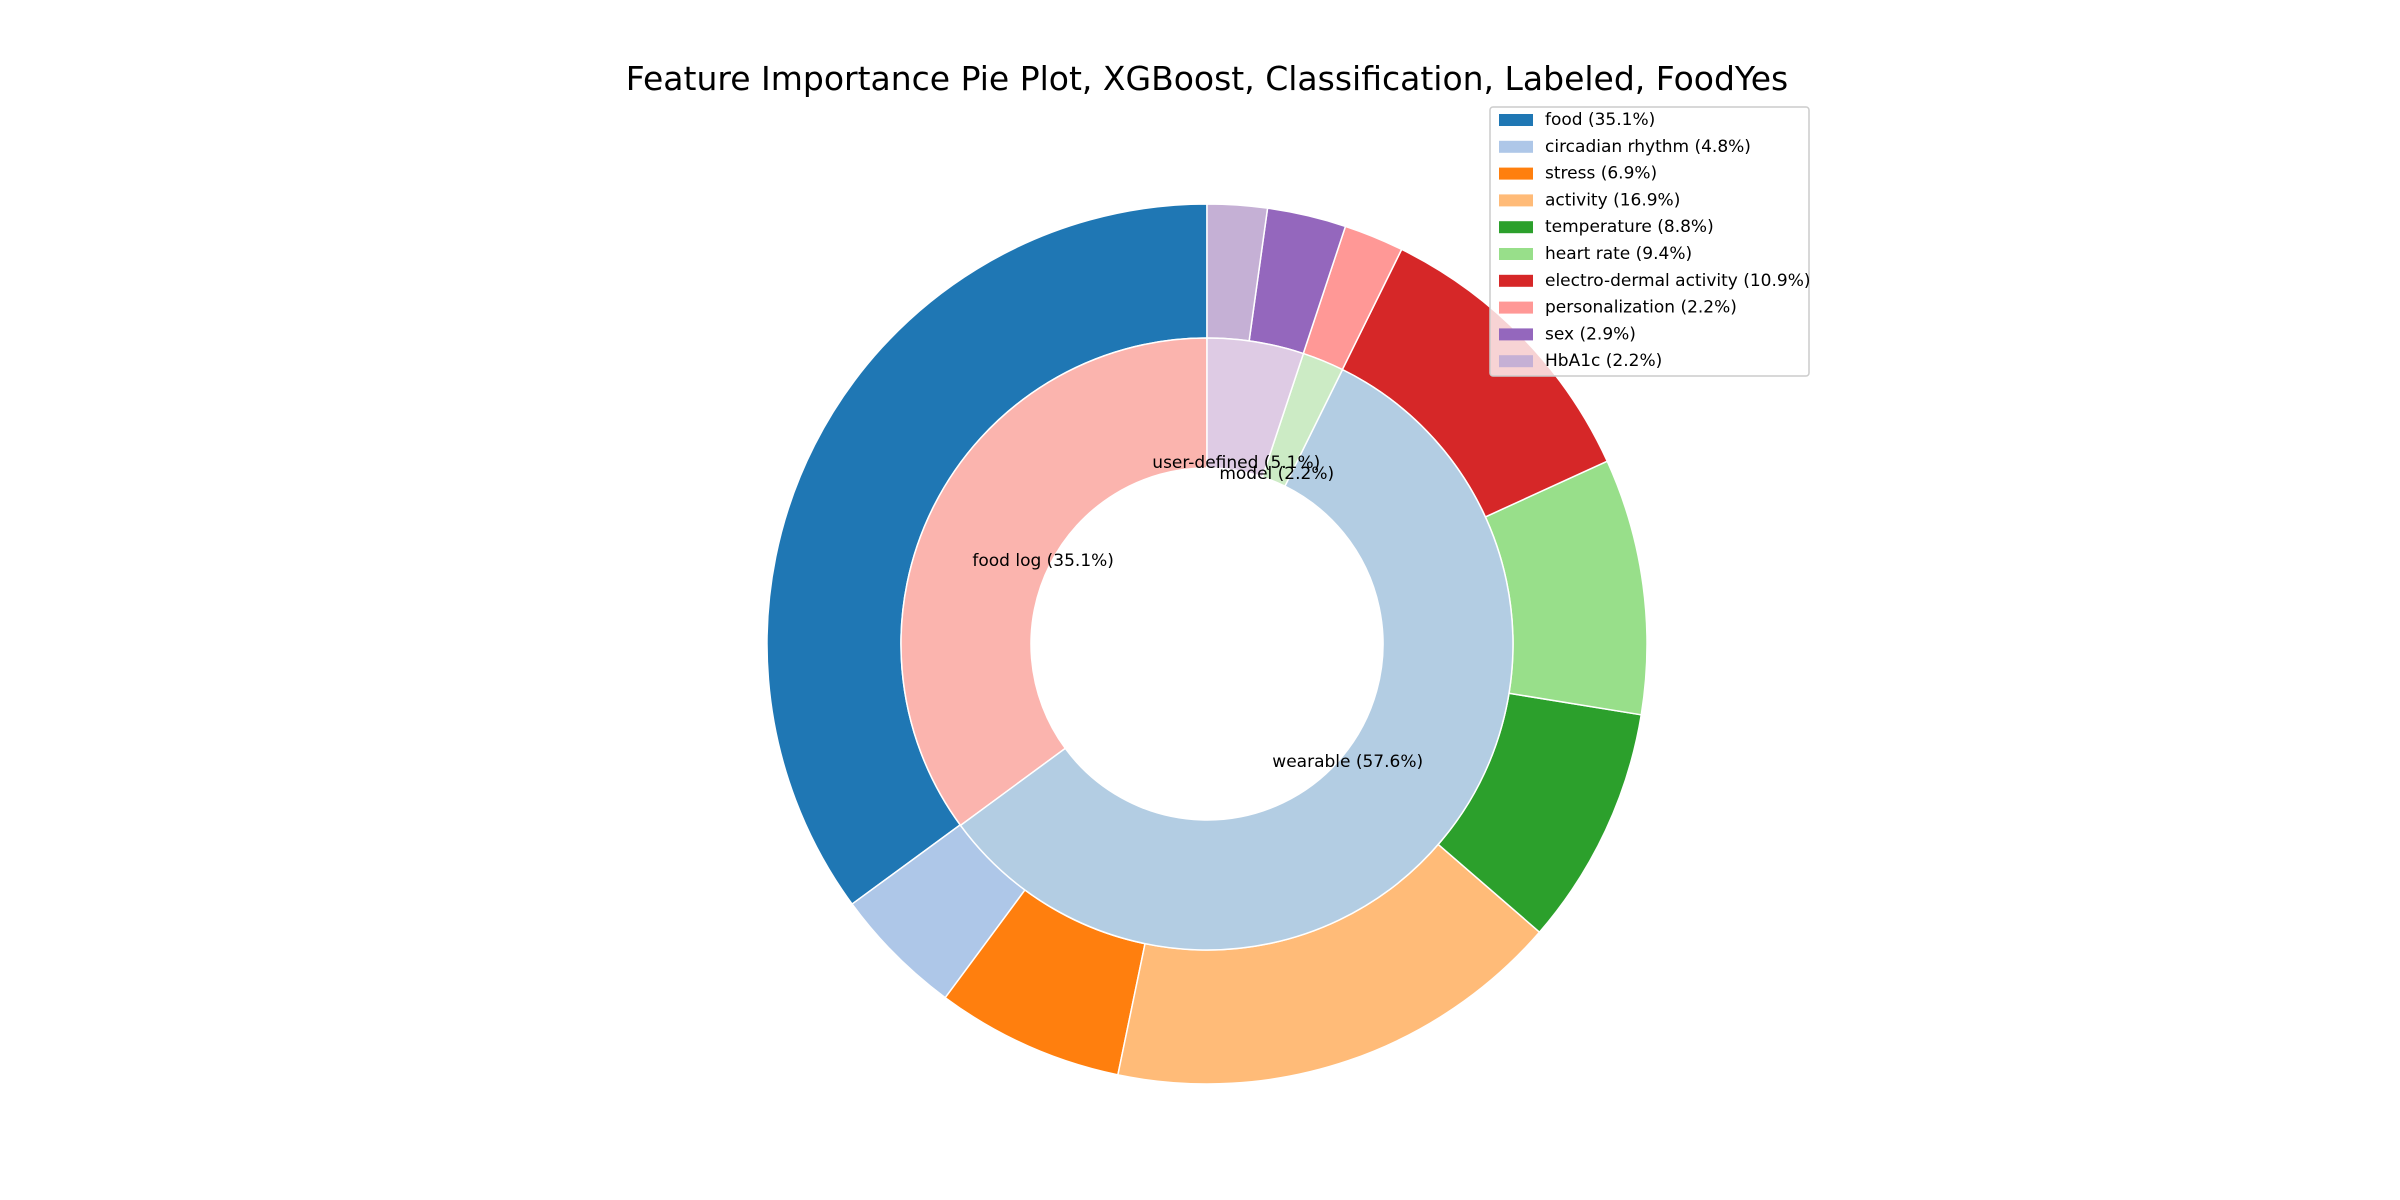 The image size is (2400, 1200). What do you see at coordinates (1601, 174) in the screenshot?
I see `legend-label-stress-6-9: stress (6.9%)` at bounding box center [1601, 174].